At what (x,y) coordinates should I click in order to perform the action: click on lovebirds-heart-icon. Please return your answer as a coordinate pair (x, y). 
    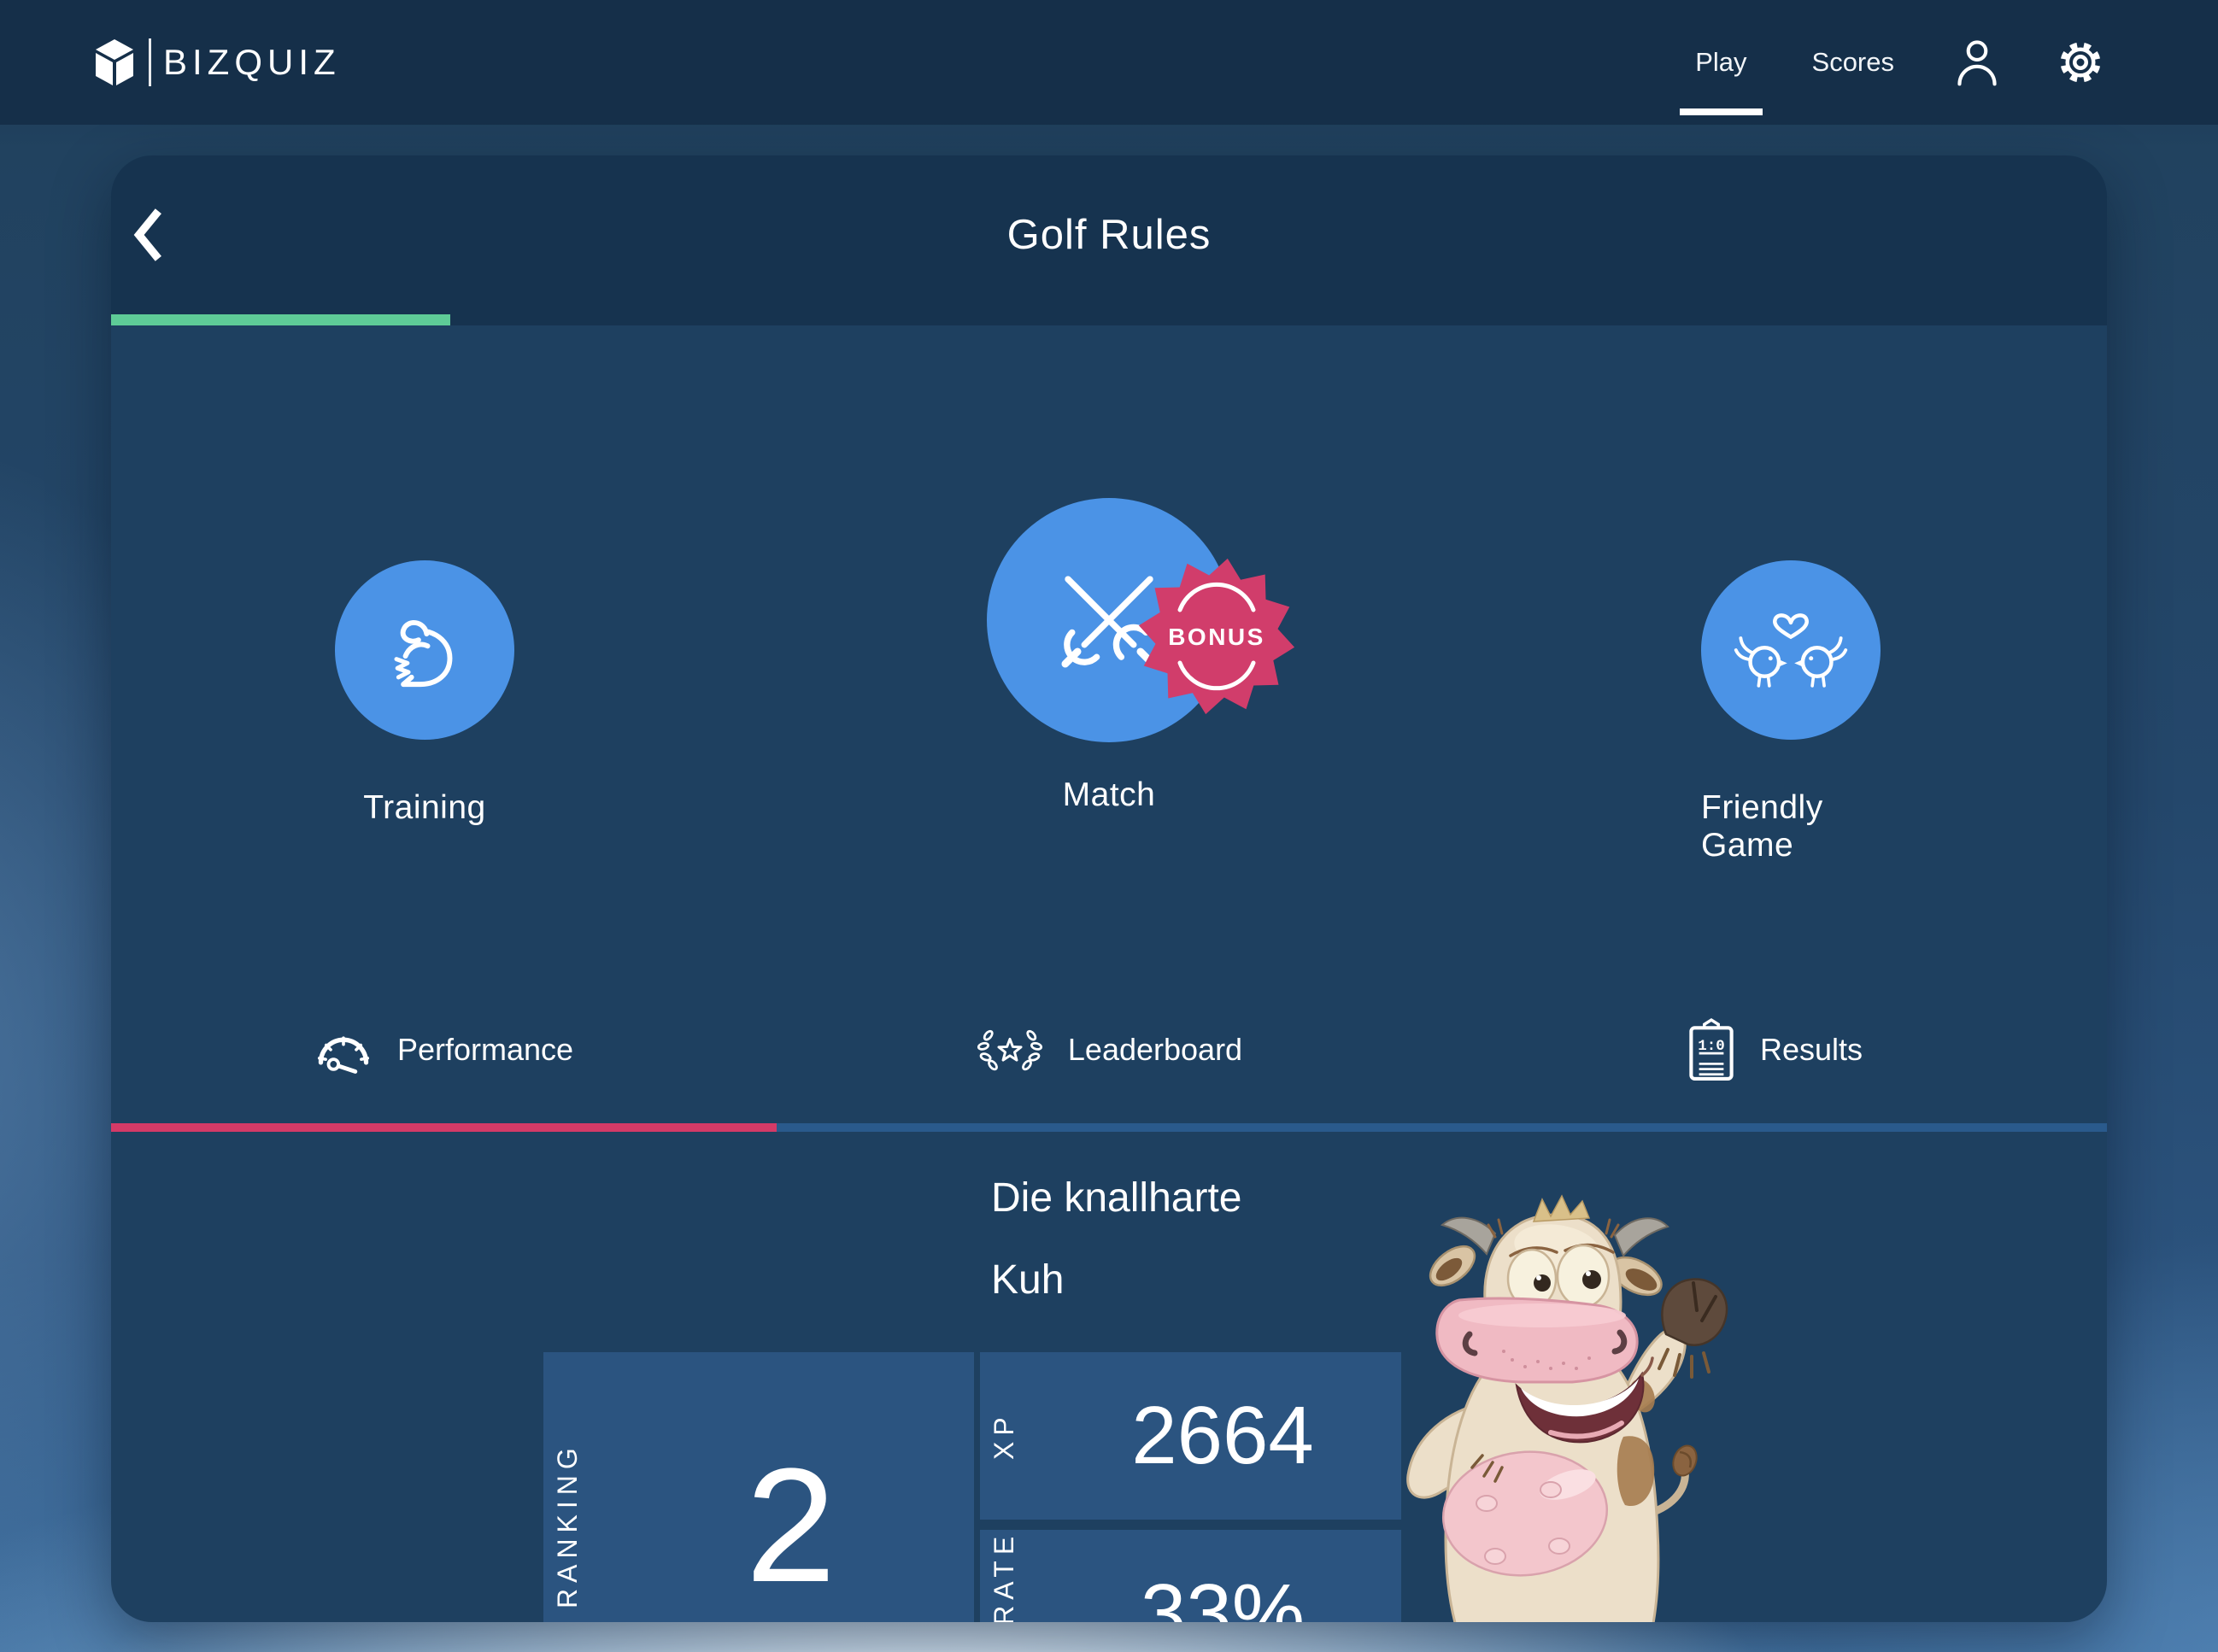
    Looking at the image, I should click on (1791, 650).